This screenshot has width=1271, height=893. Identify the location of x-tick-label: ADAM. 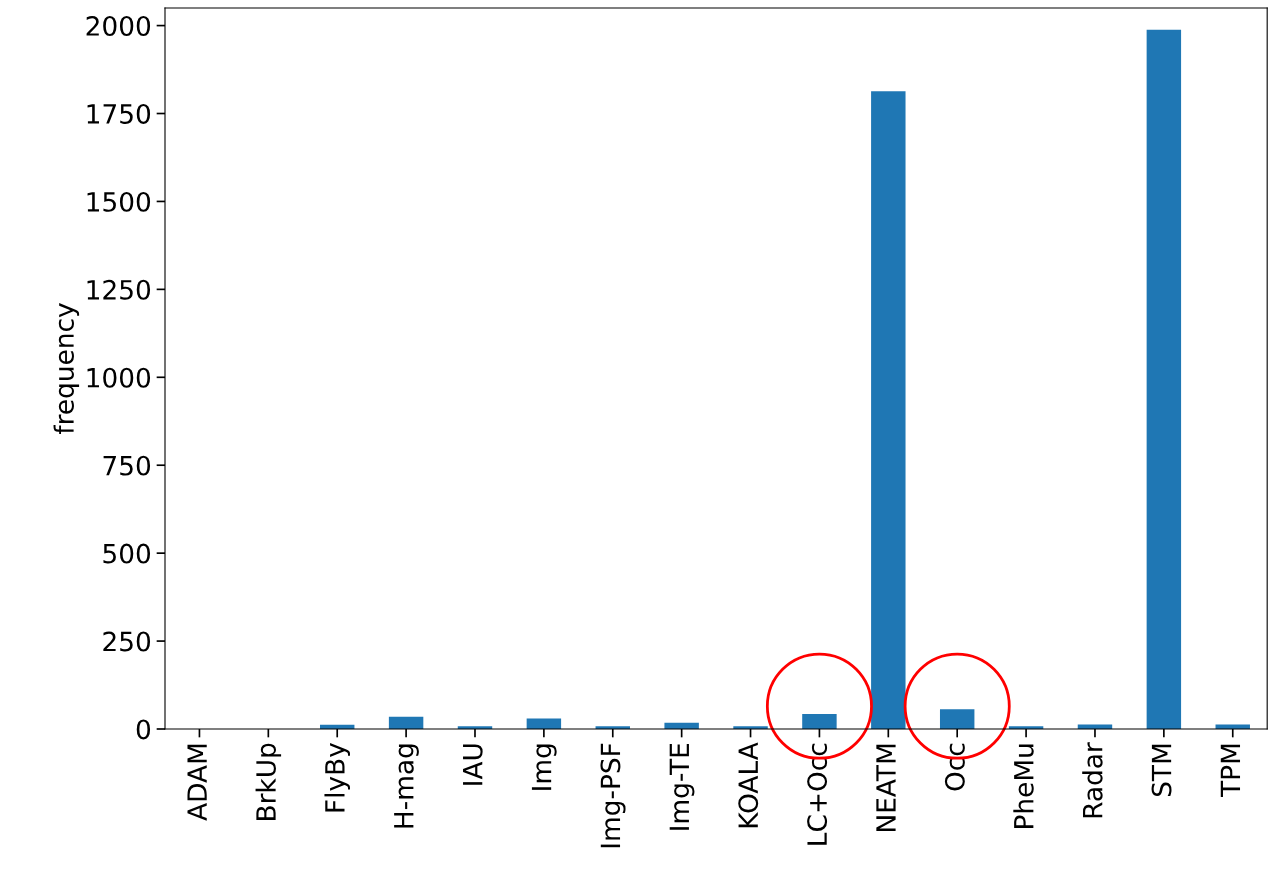
(197, 782).